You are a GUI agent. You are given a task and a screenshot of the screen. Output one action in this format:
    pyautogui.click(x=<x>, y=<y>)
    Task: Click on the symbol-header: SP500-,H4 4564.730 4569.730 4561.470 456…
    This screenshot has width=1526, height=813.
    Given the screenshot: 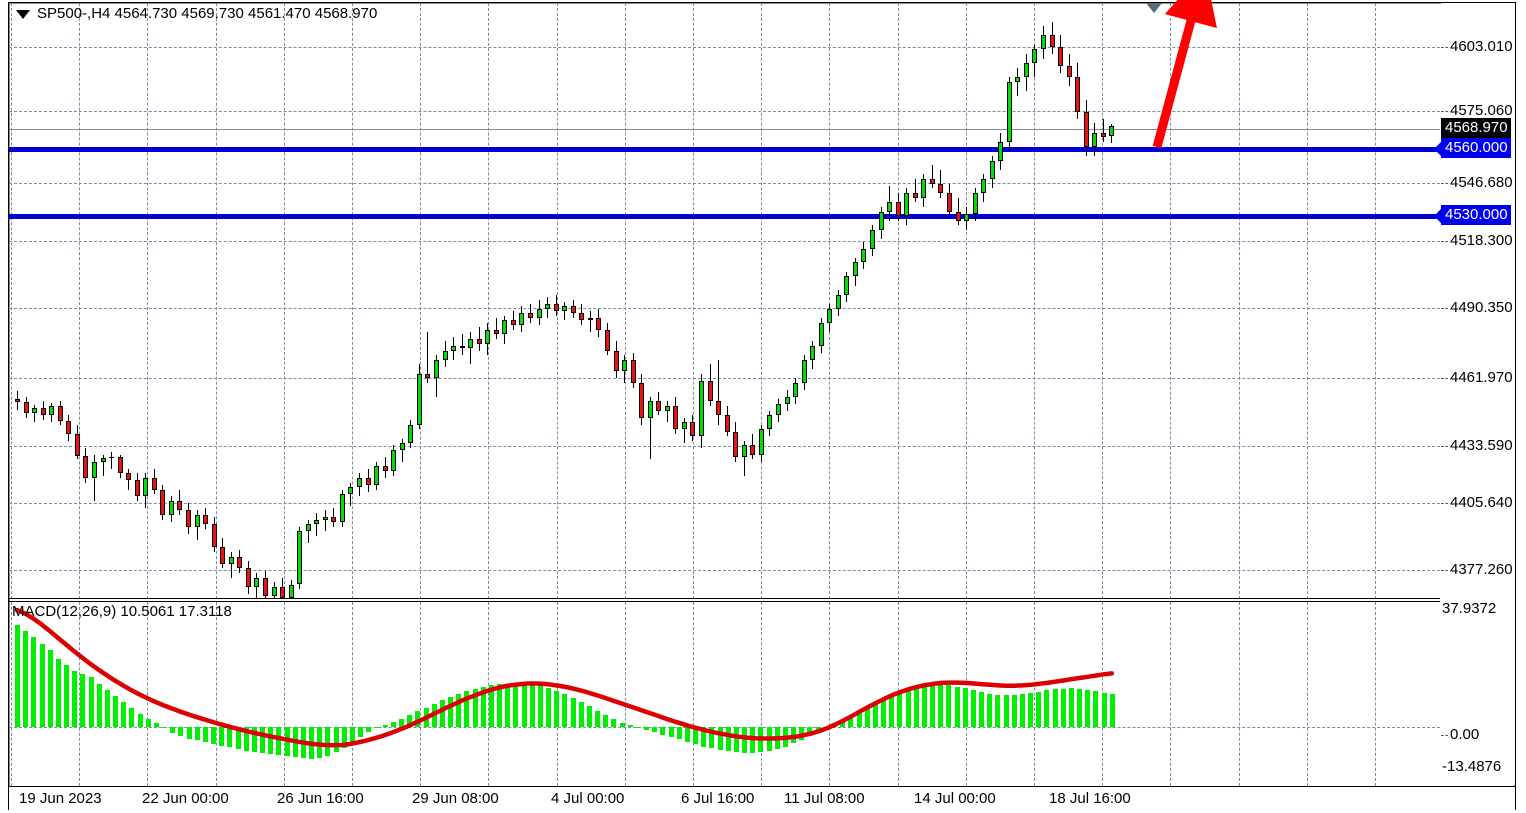 What is the action you would take?
    pyautogui.click(x=196, y=13)
    